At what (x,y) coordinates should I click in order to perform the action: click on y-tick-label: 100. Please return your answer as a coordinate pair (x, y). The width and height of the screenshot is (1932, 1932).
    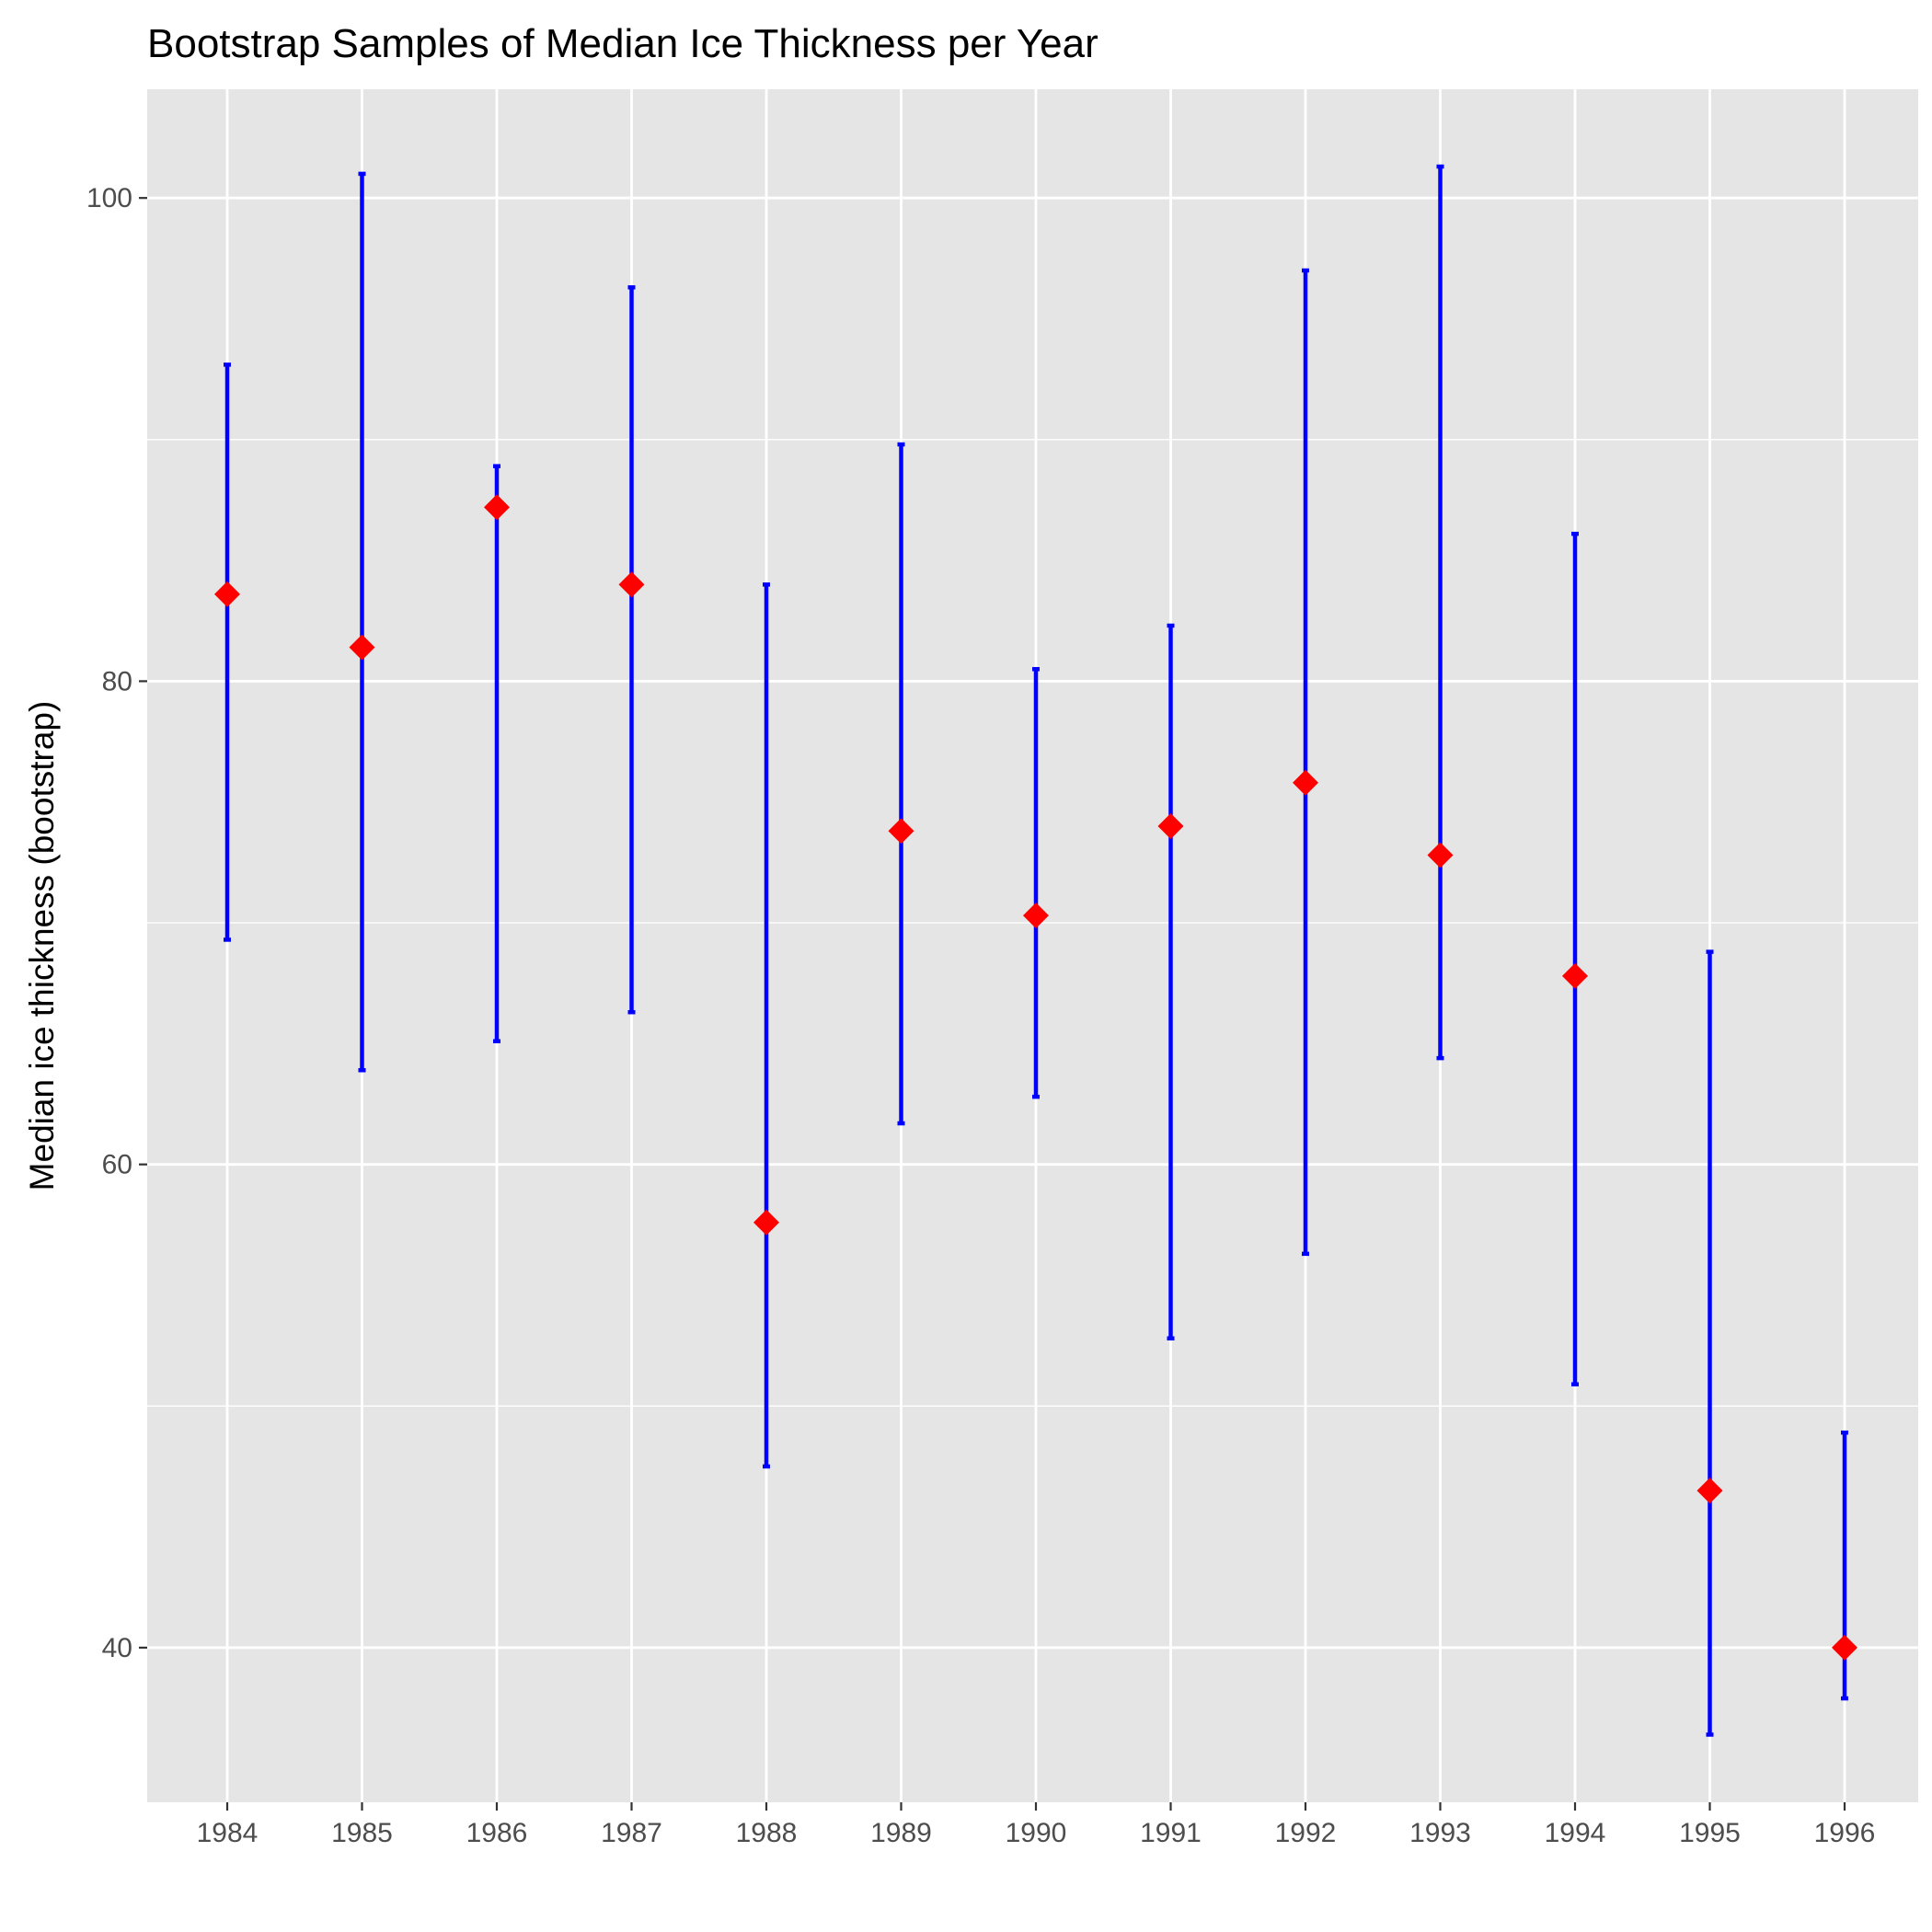
    Looking at the image, I should click on (109, 198).